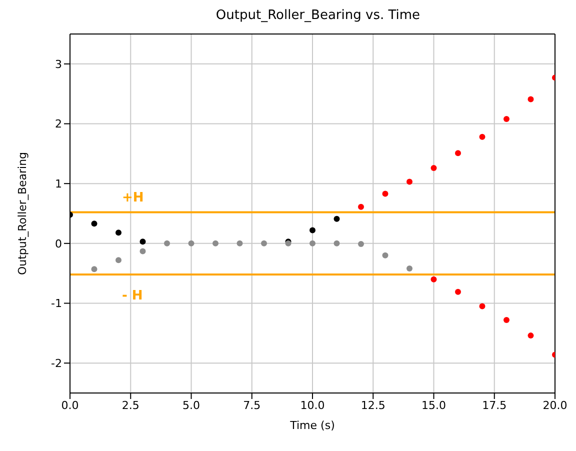 Image resolution: width=576 pixels, height=451 pixels. I want to click on y-axis-title: Output_Roller_Bearing, so click(22, 214).